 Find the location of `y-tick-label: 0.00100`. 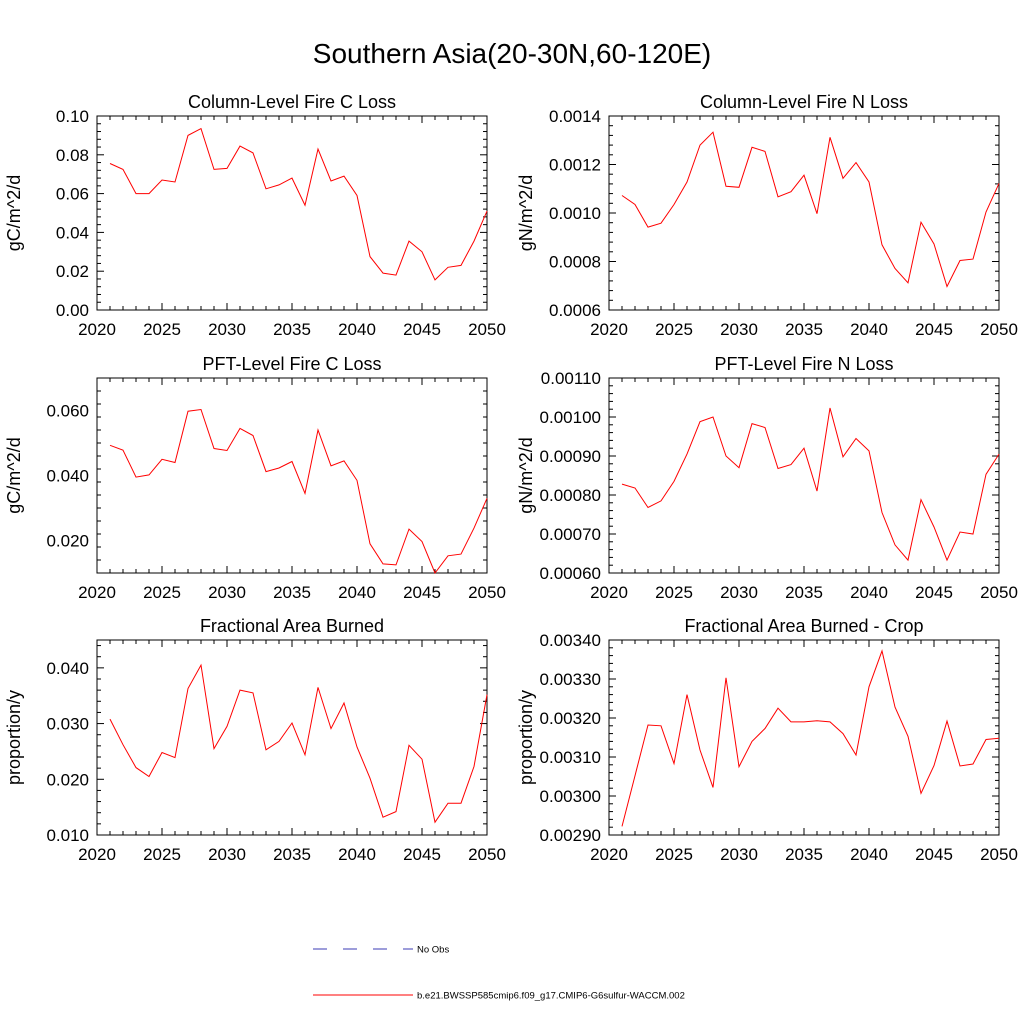

y-tick-label: 0.00100 is located at coordinates (570, 417).